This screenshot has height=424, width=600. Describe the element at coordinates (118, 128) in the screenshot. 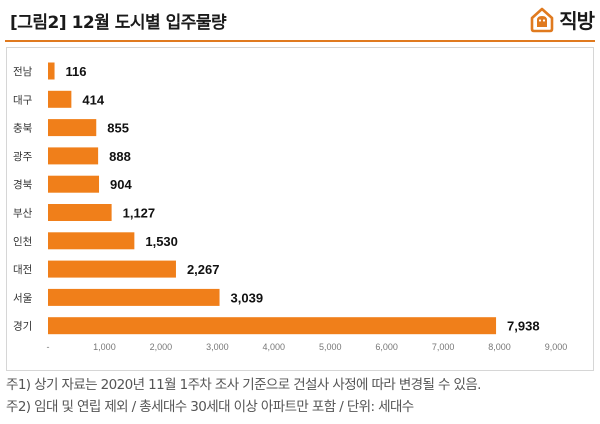

I see `data-label: 855` at that location.